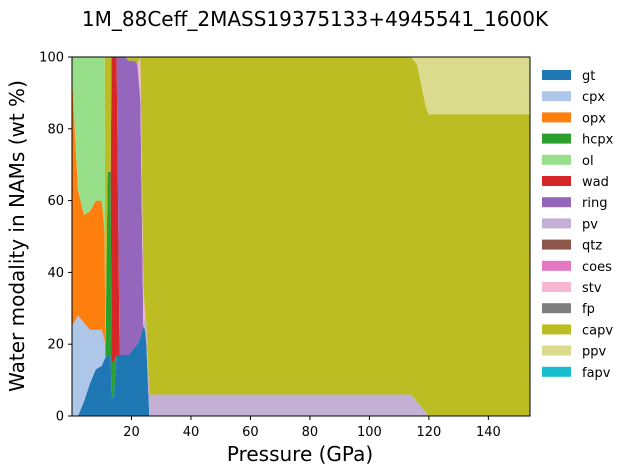  I want to click on legend-entry-ol: ol, so click(568, 161).